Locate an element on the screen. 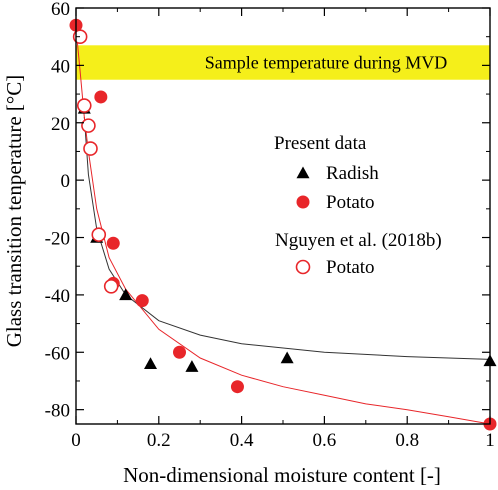  band-label: Sample temperature during MVD is located at coordinates (326, 63).